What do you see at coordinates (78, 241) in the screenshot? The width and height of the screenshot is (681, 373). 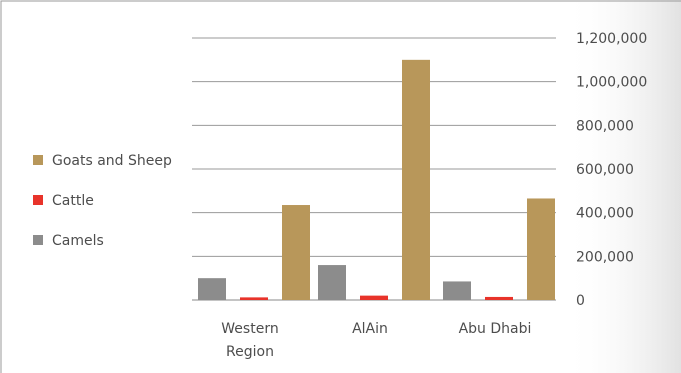 I see `legend-label: Camels` at bounding box center [78, 241].